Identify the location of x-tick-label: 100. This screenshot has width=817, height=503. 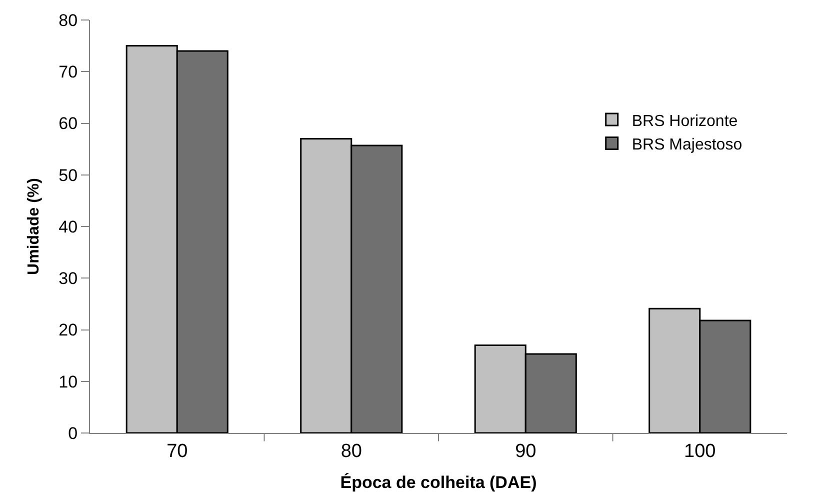
(700, 451).